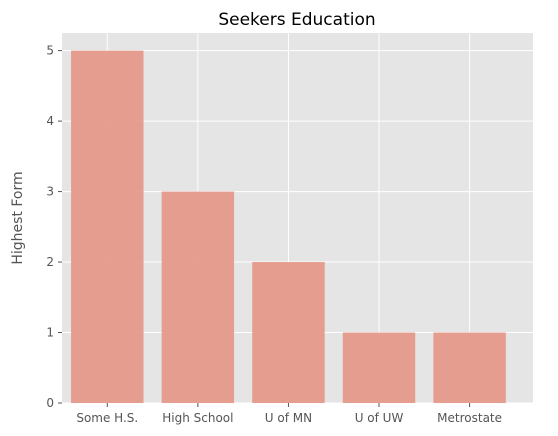 This screenshot has height=436, width=558. Describe the element at coordinates (288, 418) in the screenshot. I see `x-tick-label: U of MN` at that location.